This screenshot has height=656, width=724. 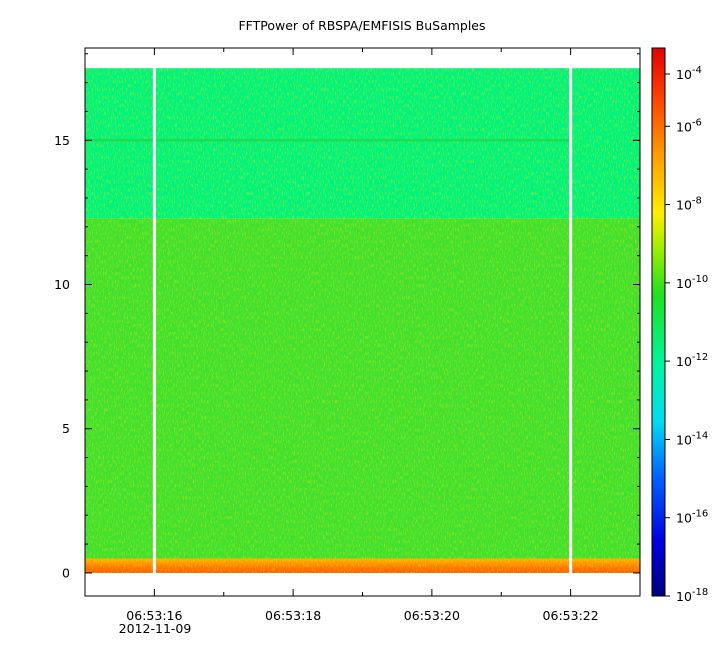 What do you see at coordinates (154, 615) in the screenshot?
I see `x-tick-label: 06:53:16` at bounding box center [154, 615].